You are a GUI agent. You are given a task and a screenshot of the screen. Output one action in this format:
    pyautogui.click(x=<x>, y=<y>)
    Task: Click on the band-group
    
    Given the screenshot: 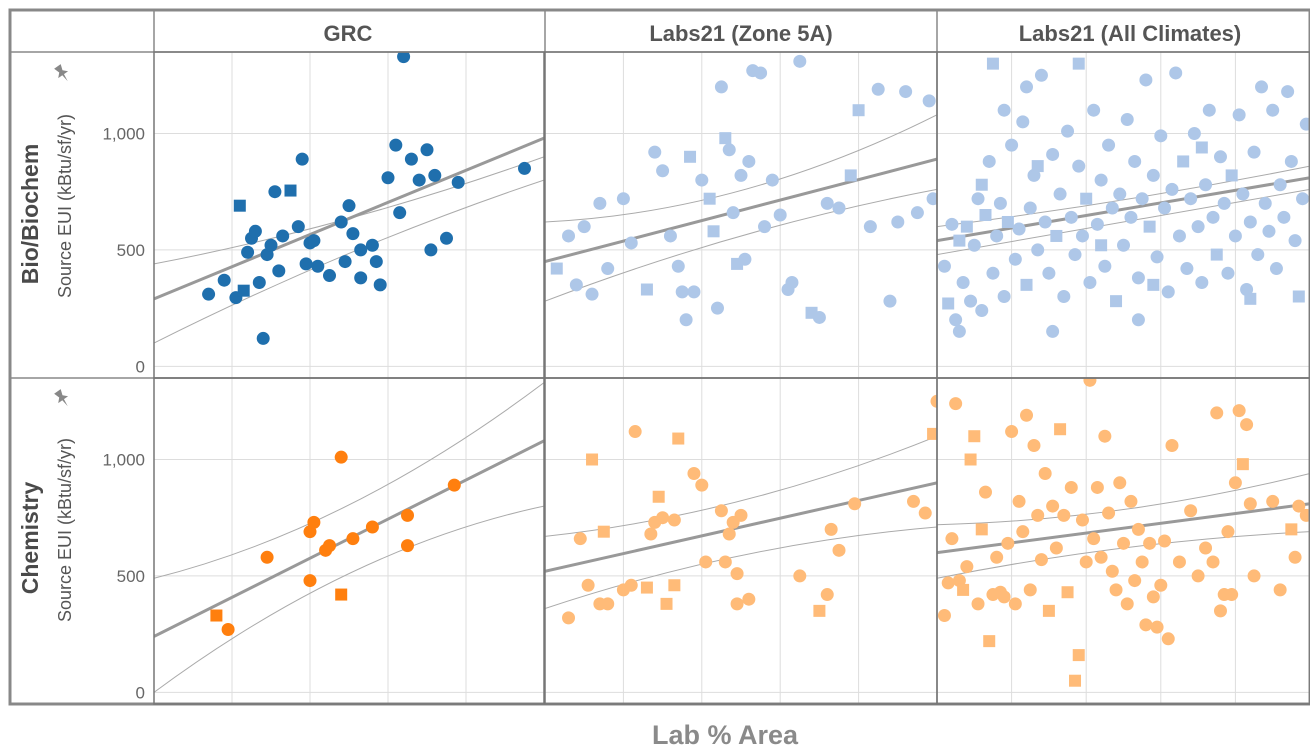 What is the action you would take?
    pyautogui.click(x=349, y=537)
    